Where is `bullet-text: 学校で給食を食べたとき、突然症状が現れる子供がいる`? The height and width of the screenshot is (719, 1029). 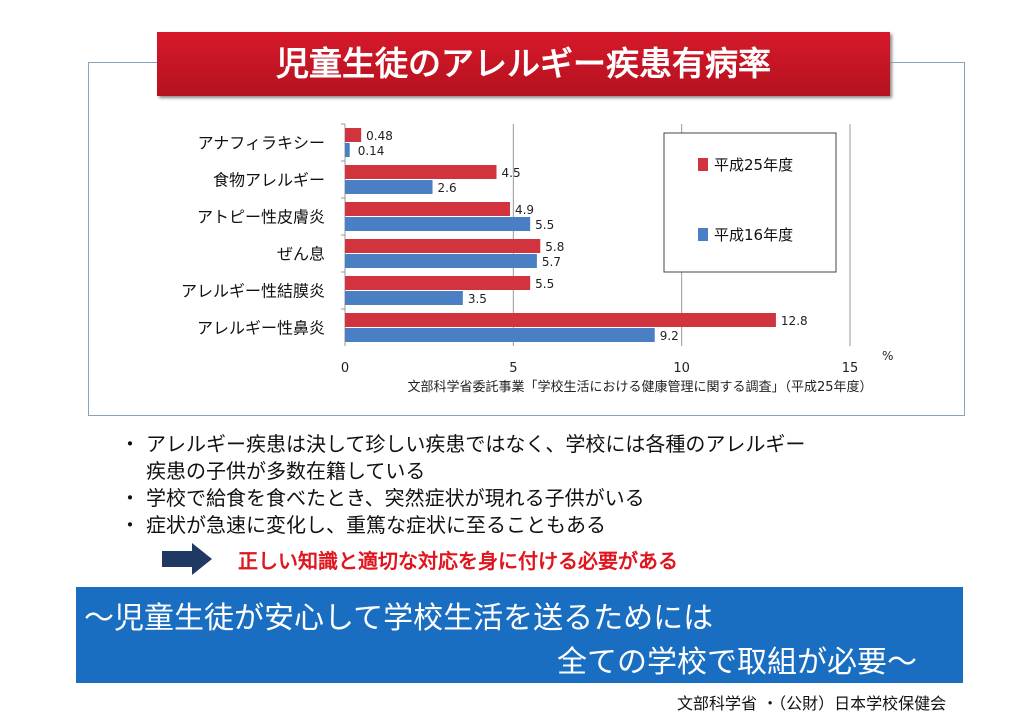
bullet-text: 学校で給食を食べたとき、突然症状が現れる子供がいる is located at coordinates (395, 498).